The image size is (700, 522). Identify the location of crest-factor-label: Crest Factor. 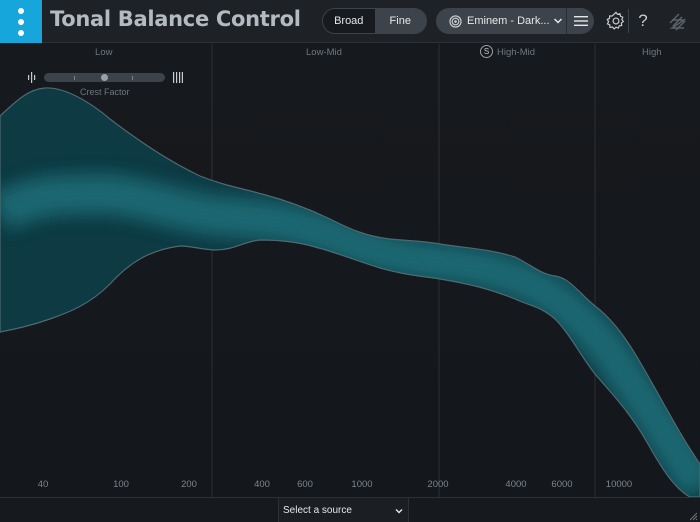
(105, 92).